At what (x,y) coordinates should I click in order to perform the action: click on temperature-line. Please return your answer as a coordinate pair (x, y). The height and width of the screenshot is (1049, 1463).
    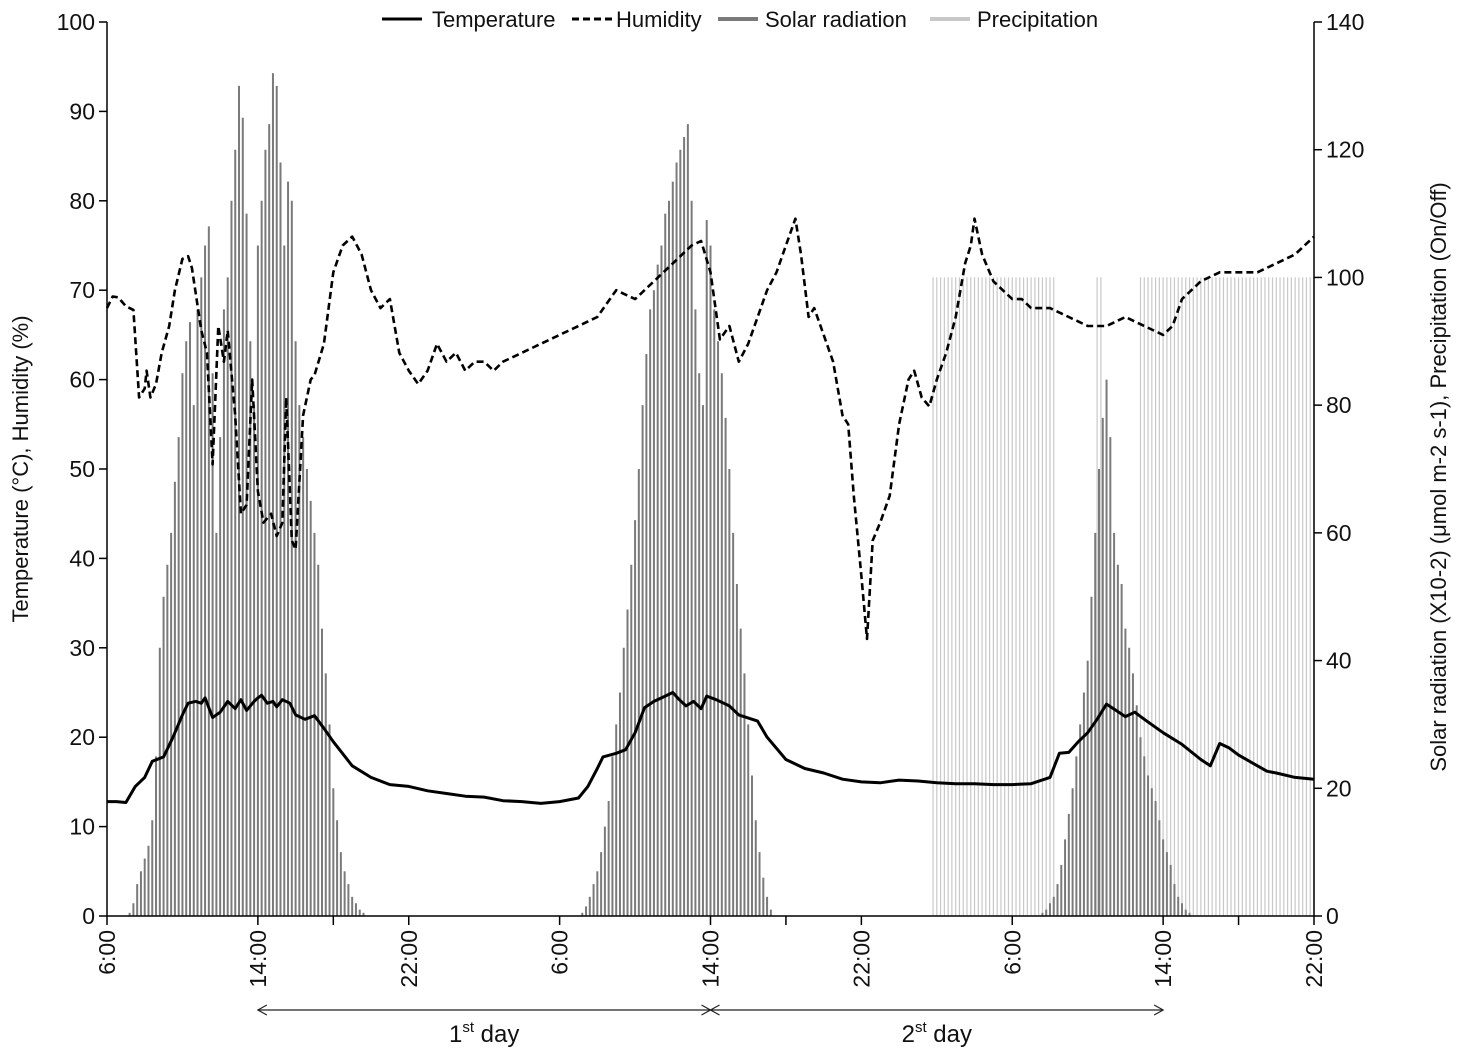
    Looking at the image, I should click on (711, 748).